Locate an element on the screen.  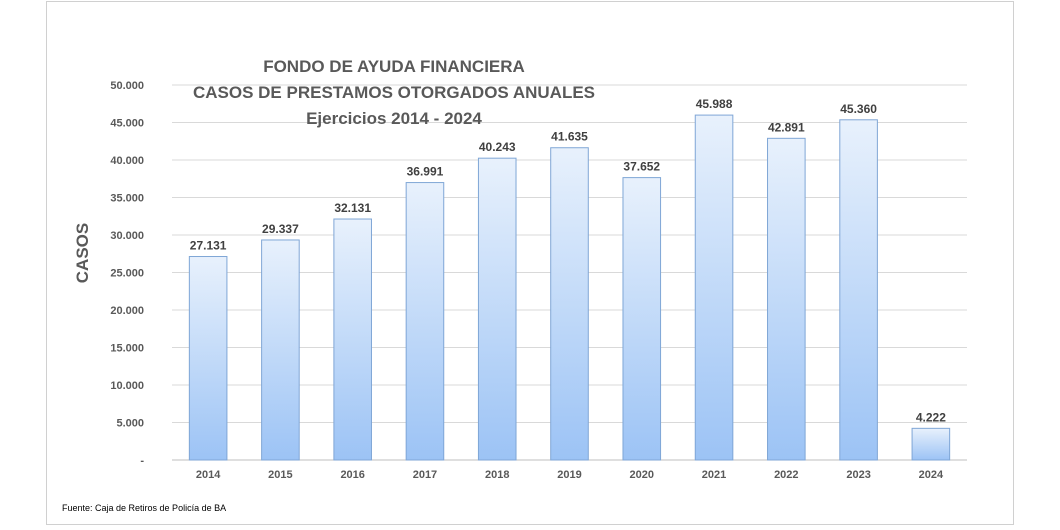
x-tick-label: 2022 is located at coordinates (786, 475).